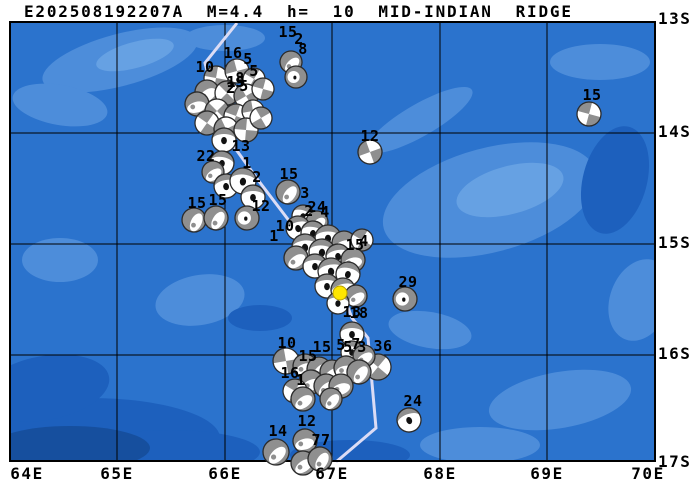 This screenshot has height=489, width=693. What do you see at coordinates (205, 156) in the screenshot?
I see `event-count-label: 22` at bounding box center [205, 156].